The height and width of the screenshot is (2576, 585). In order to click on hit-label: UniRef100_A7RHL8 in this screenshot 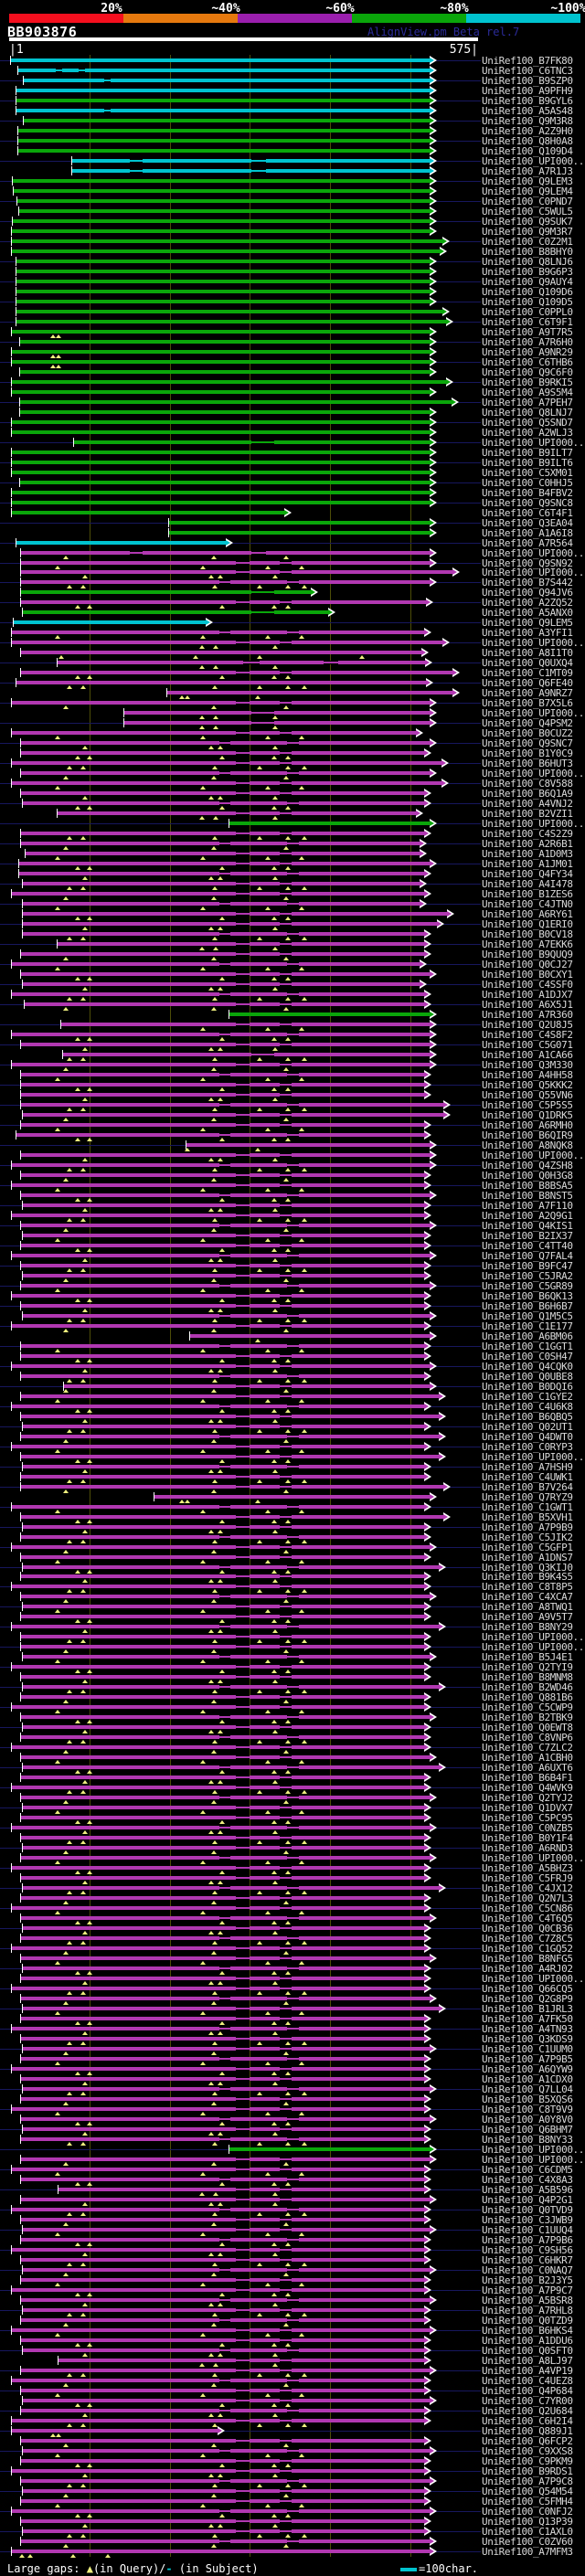, I will do `click(528, 2310)`.